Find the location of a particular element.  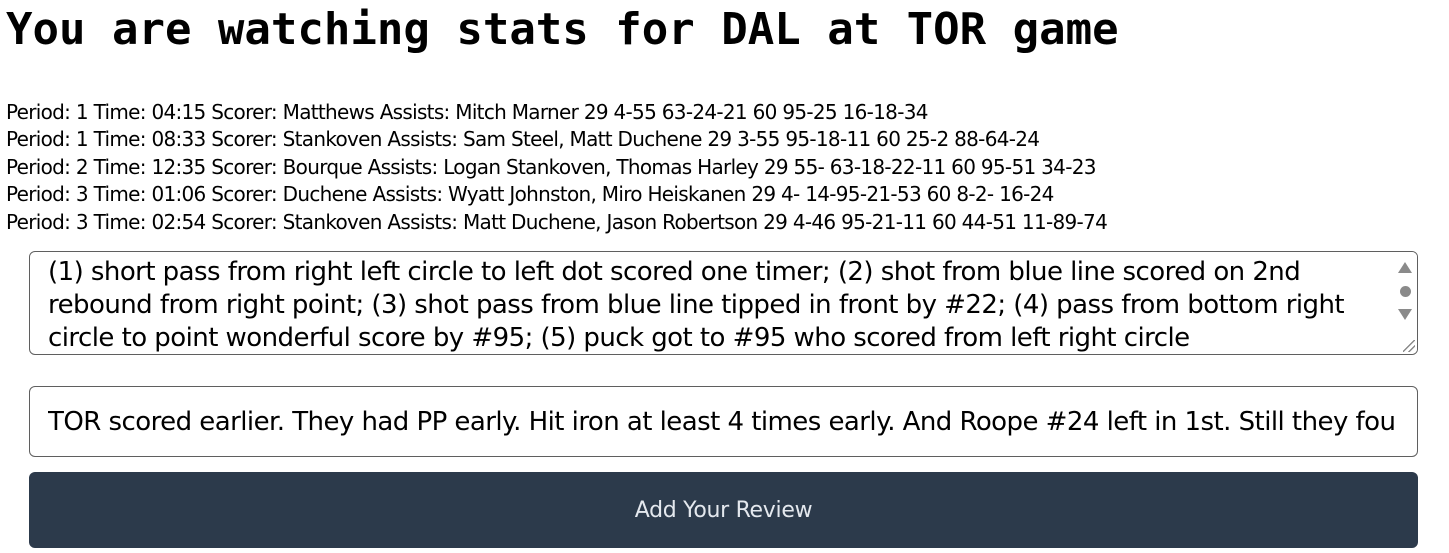

goal-stats: 29 4- 14-95-21-53 60 8-2- 16-24 is located at coordinates (902, 194).